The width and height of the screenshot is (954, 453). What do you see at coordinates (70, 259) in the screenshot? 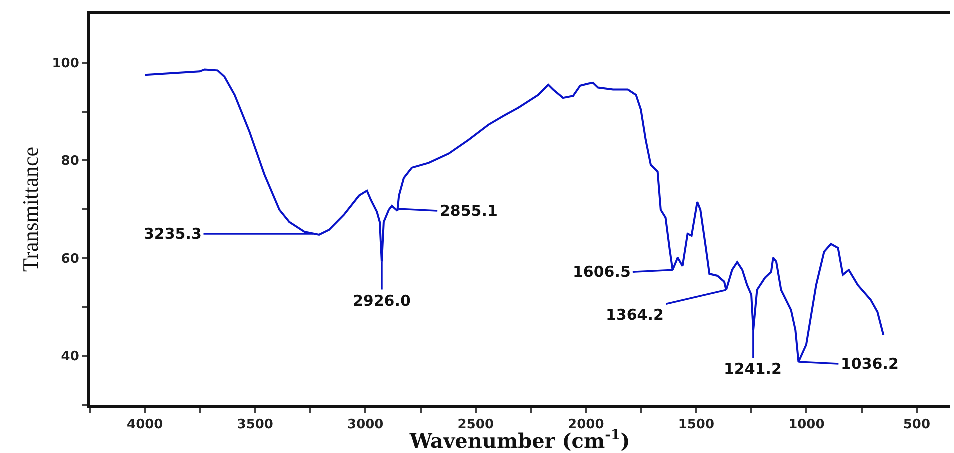
I see `y-tick-label: 60` at bounding box center [70, 259].